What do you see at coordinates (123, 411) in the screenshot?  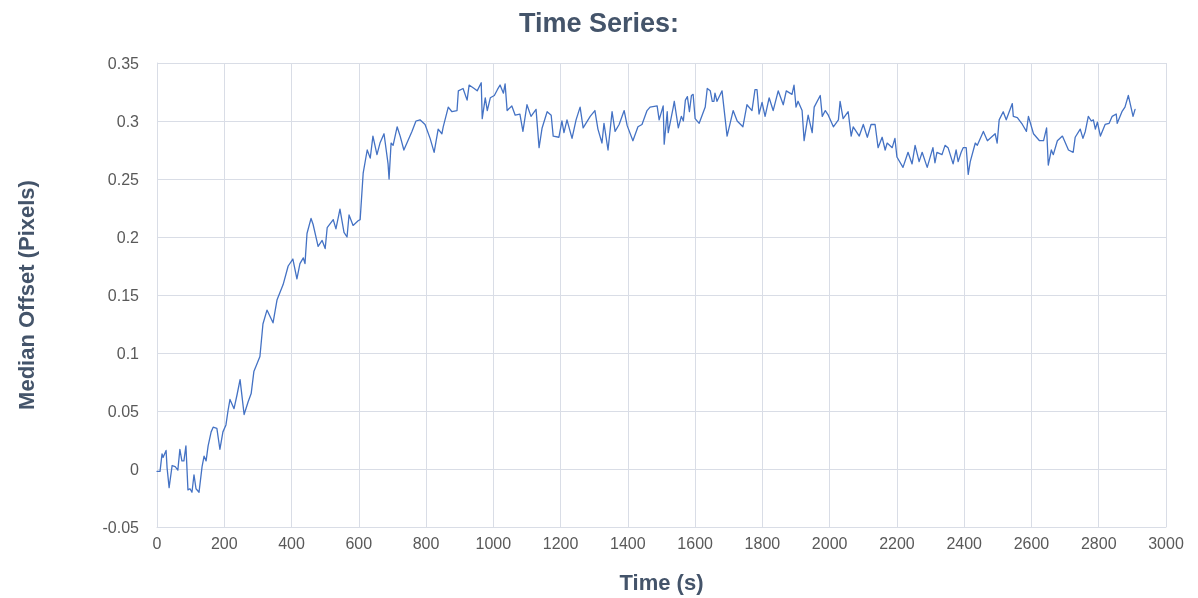 I see `y-tick-label: 0.05` at bounding box center [123, 411].